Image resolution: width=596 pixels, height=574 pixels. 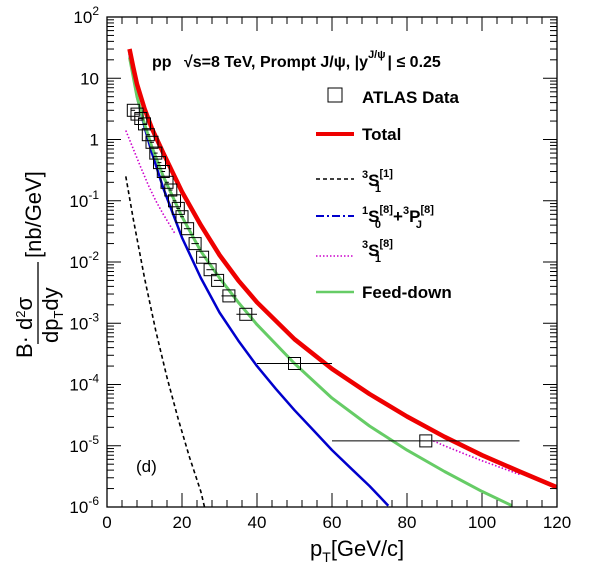 I want to click on y-tick-label: 10⁻⁵, so click(x=84, y=444).